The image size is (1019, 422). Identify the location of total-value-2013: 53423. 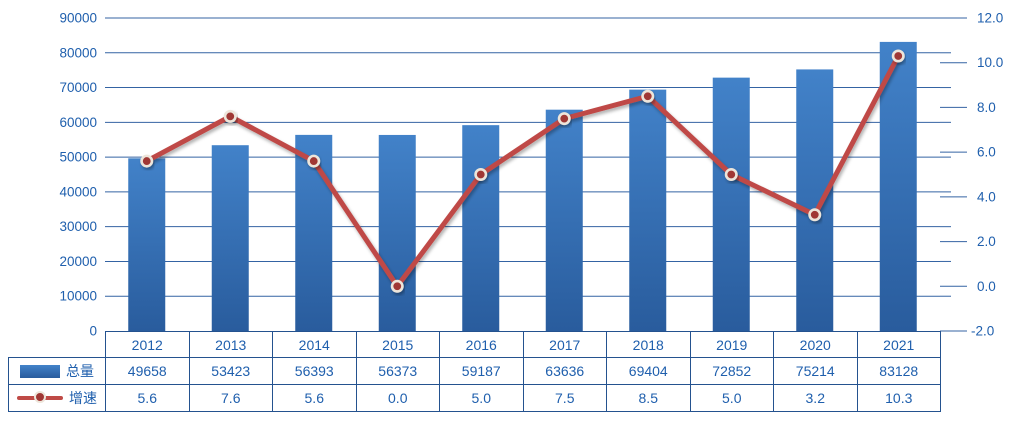
(230, 371).